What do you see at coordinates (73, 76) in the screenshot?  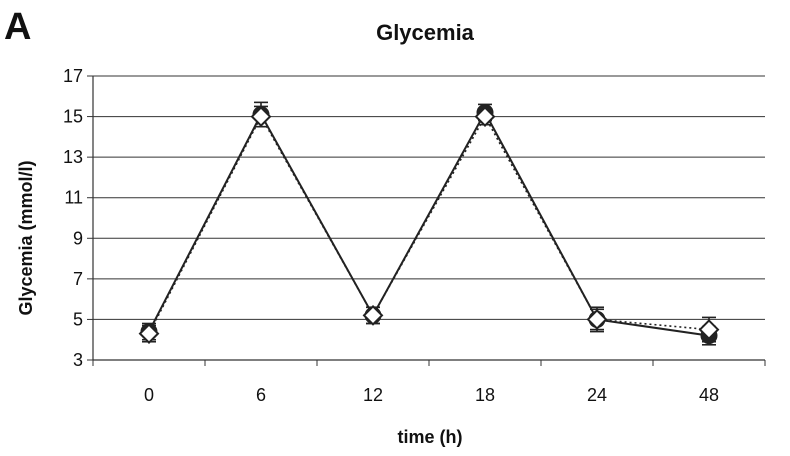 I see `y-tick-label: 17` at bounding box center [73, 76].